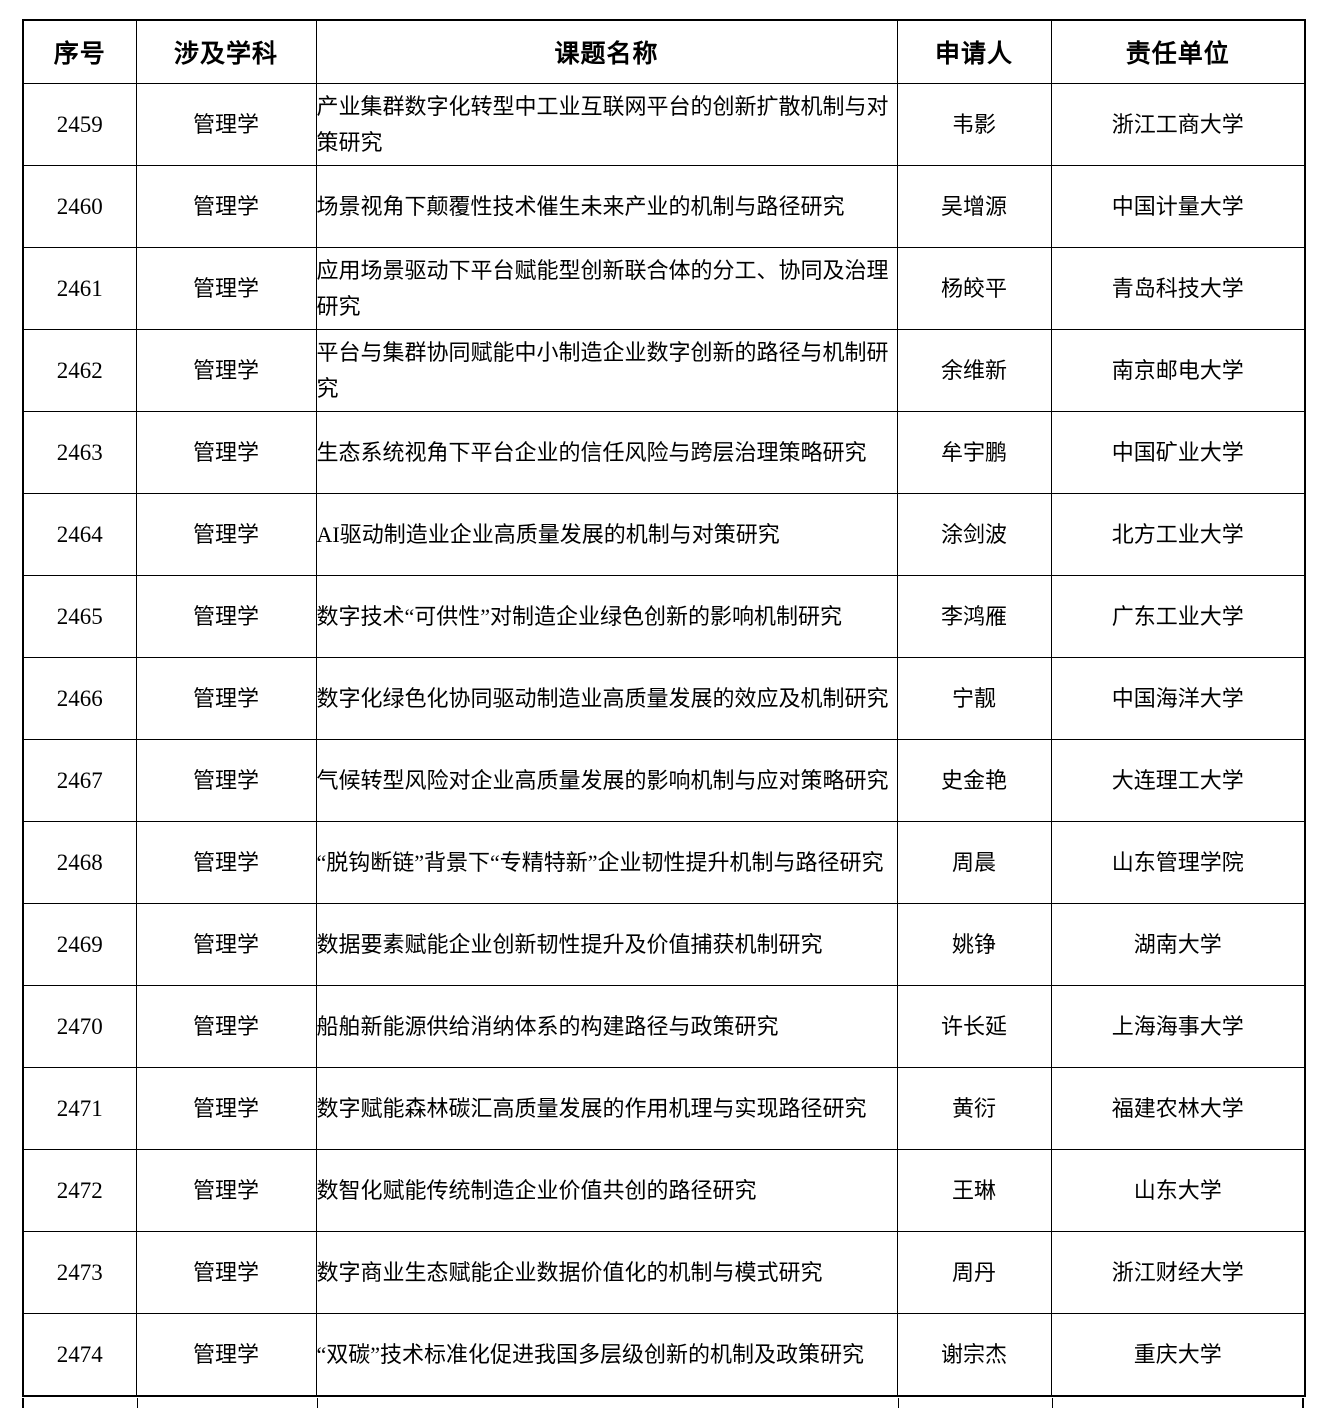  Describe the element at coordinates (569, 944) in the screenshot. I see `cell-title-text: 数据要素赋能企业创新韧性提升及价值捕获机制研究` at that location.